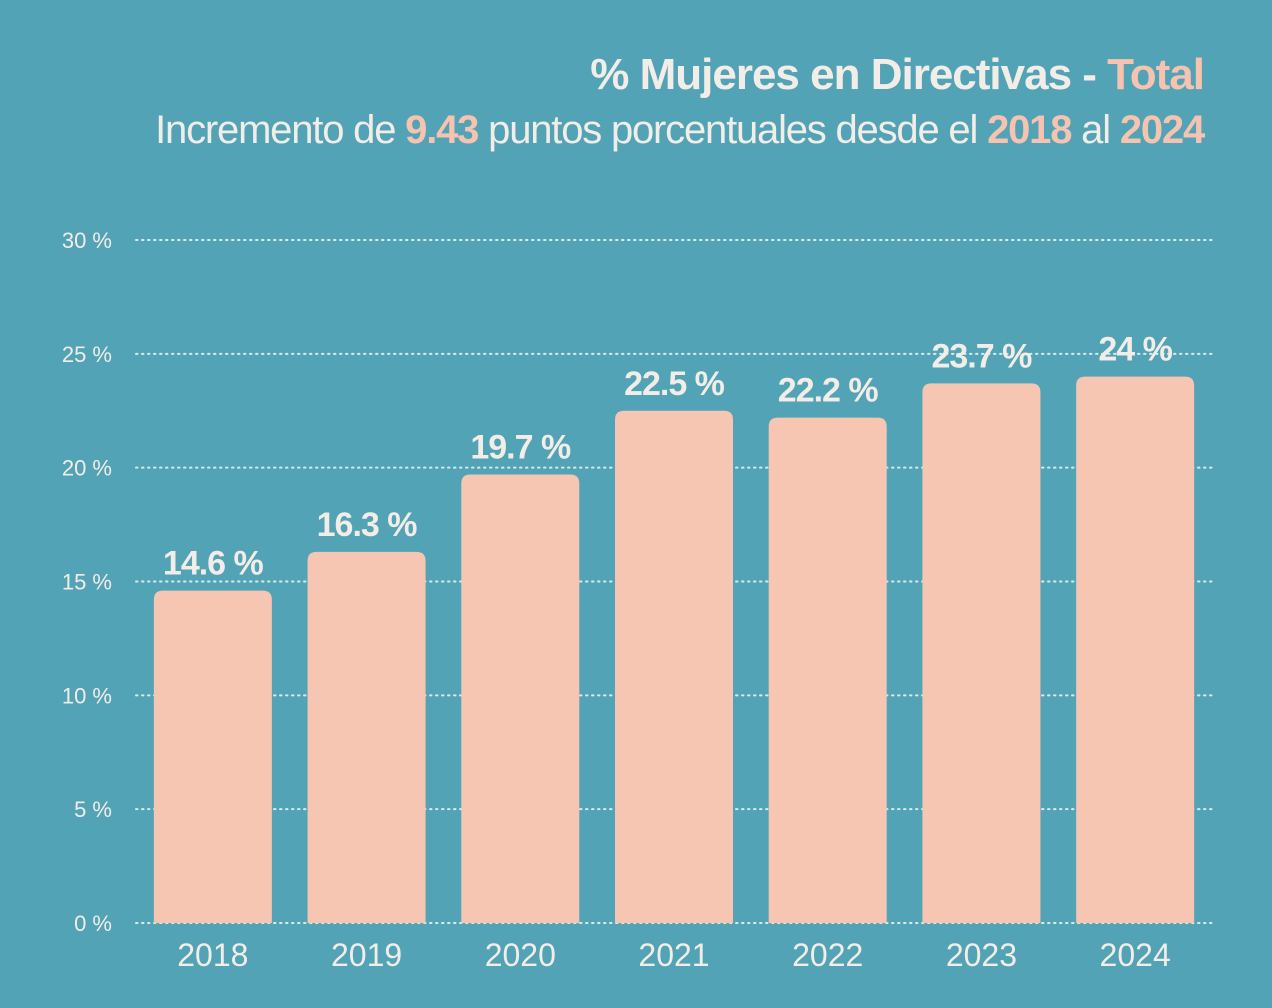 This screenshot has height=1008, width=1272. What do you see at coordinates (1156, 74) in the screenshot?
I see `chart-title-accent: Total` at bounding box center [1156, 74].